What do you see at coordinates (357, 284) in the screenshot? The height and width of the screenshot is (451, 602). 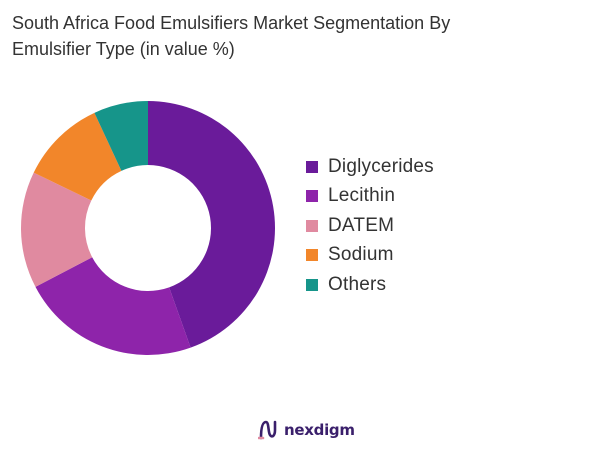 I see `legend-label: Others` at bounding box center [357, 284].